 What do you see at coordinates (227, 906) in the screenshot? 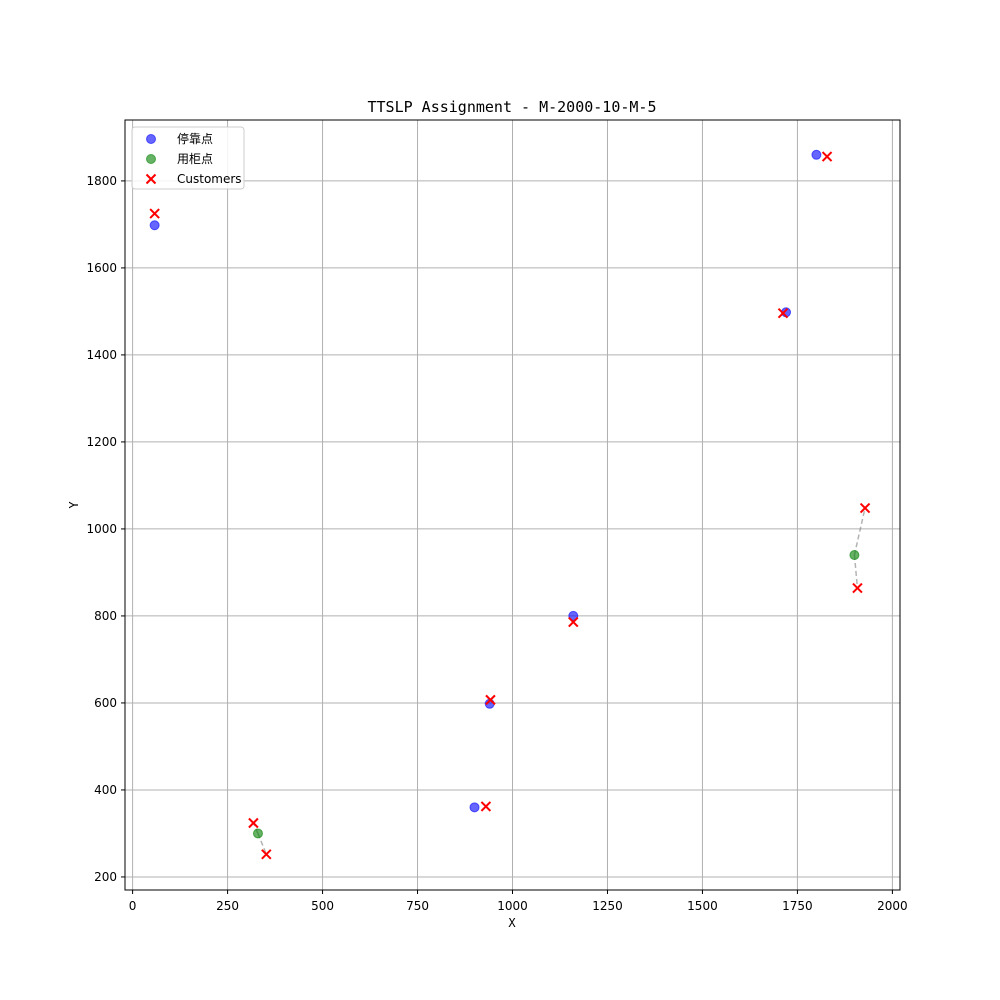
I see `x-tick-label: 250` at bounding box center [227, 906].